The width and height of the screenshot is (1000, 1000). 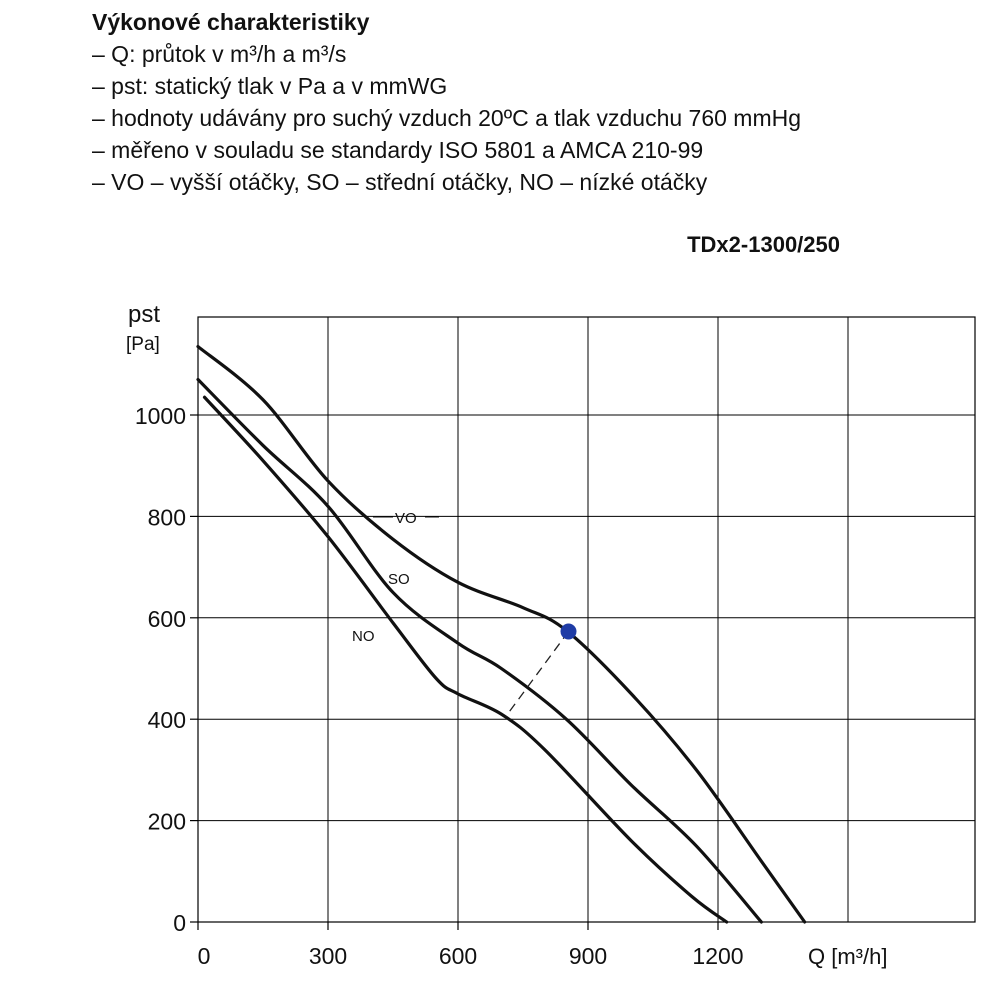 I want to click on section-title: Výkonové charakteristiky, so click(x=231, y=22).